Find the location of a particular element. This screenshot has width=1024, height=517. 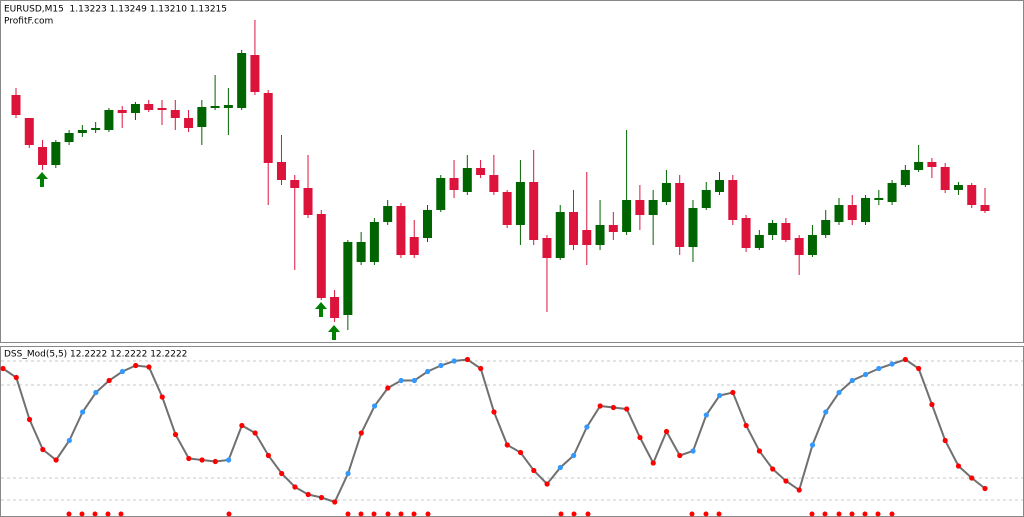

indicator-title: DSS_Mod(5,5) 12.2222 12.2222 12.2222 is located at coordinates (95, 355).